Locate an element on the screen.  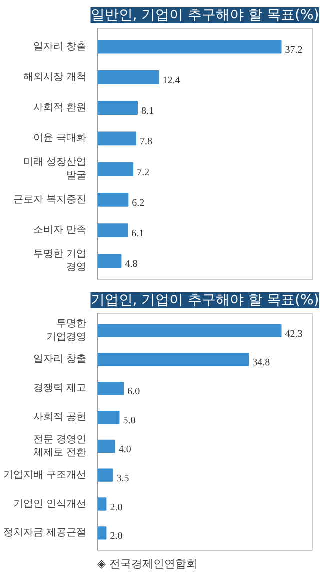
y-tick-label: 전문 경영인 체제로 전환 is located at coordinates (60, 446).